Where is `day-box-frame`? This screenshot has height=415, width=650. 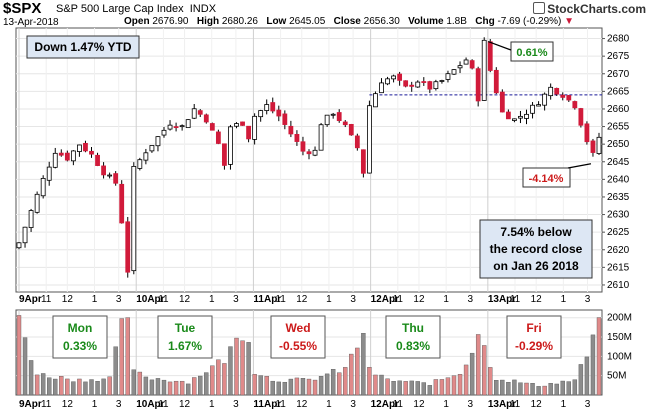
day-box-frame is located at coordinates (413, 337).